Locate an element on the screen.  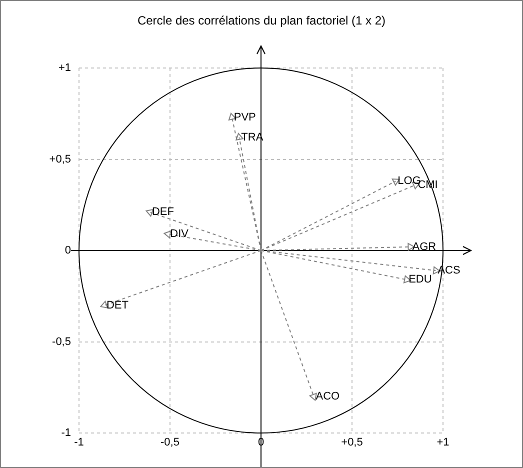
x-tick-label: -0,5 is located at coordinates (170, 442).